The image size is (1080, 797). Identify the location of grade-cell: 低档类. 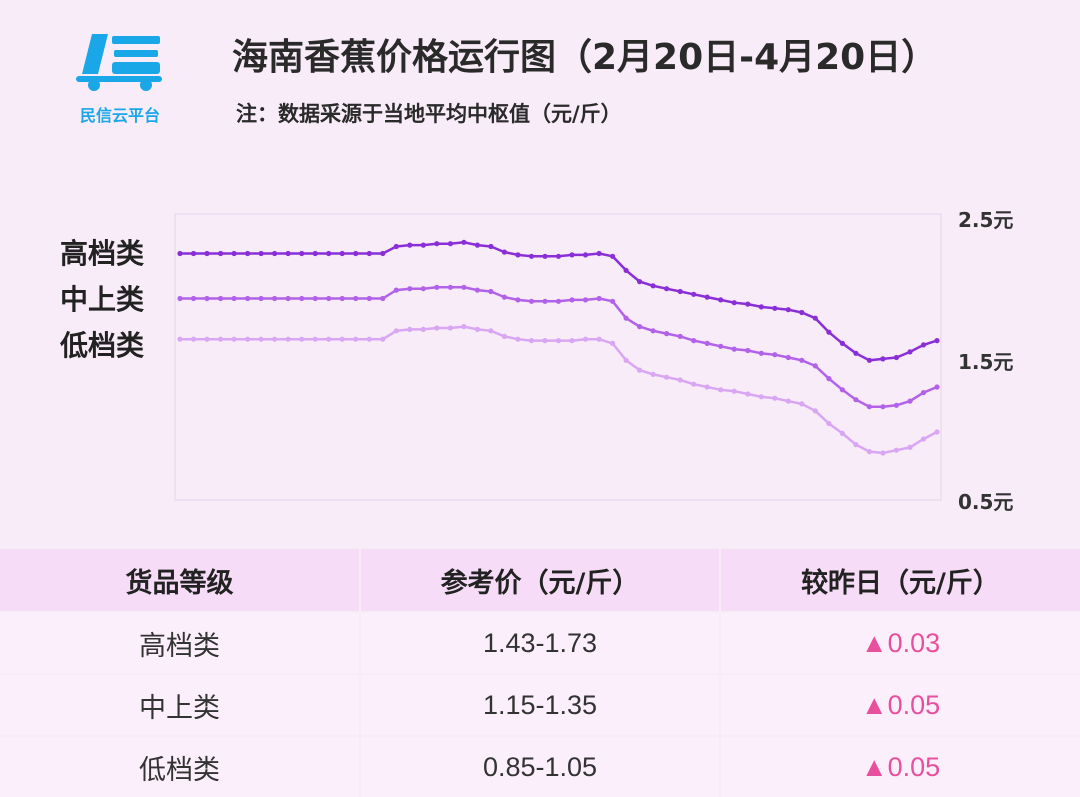
(180, 766).